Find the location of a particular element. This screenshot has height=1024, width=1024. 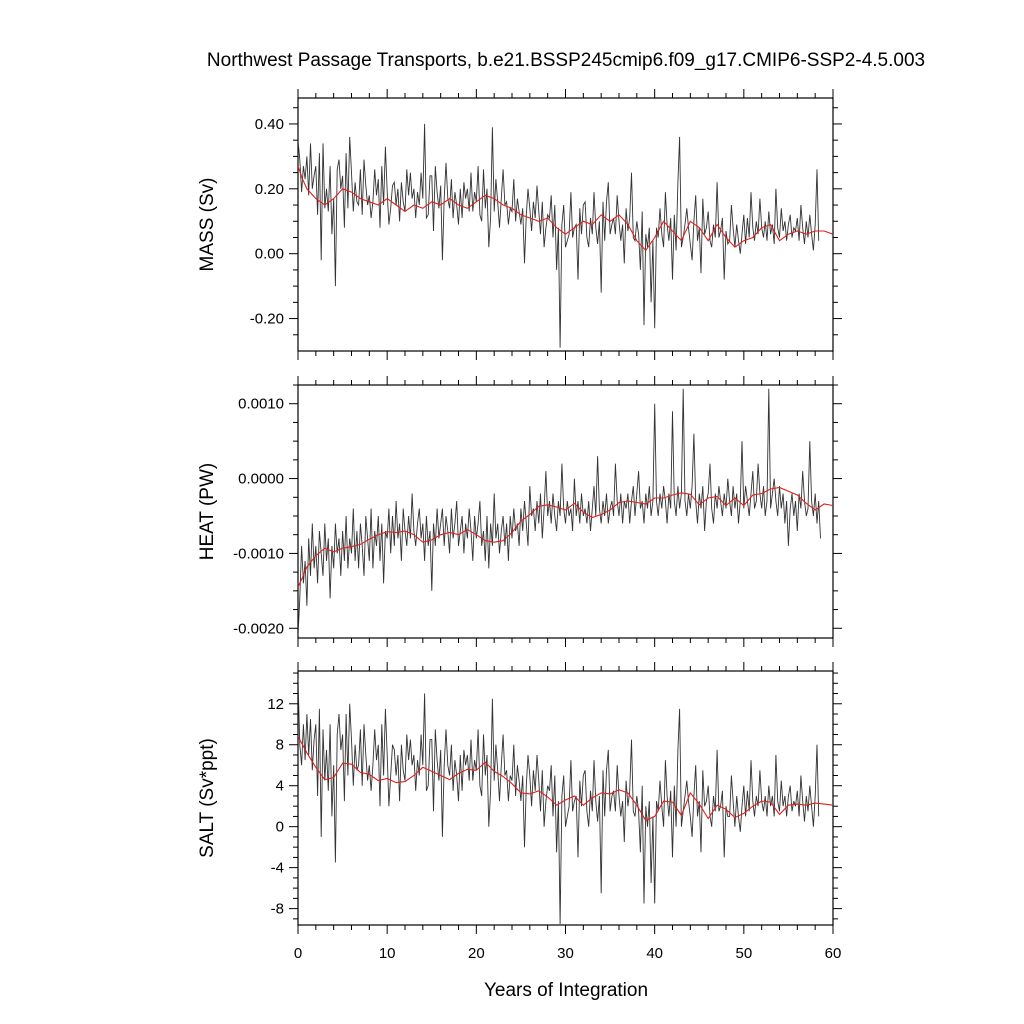

mass-y-tick-label: 0.20 is located at coordinates (269, 189).